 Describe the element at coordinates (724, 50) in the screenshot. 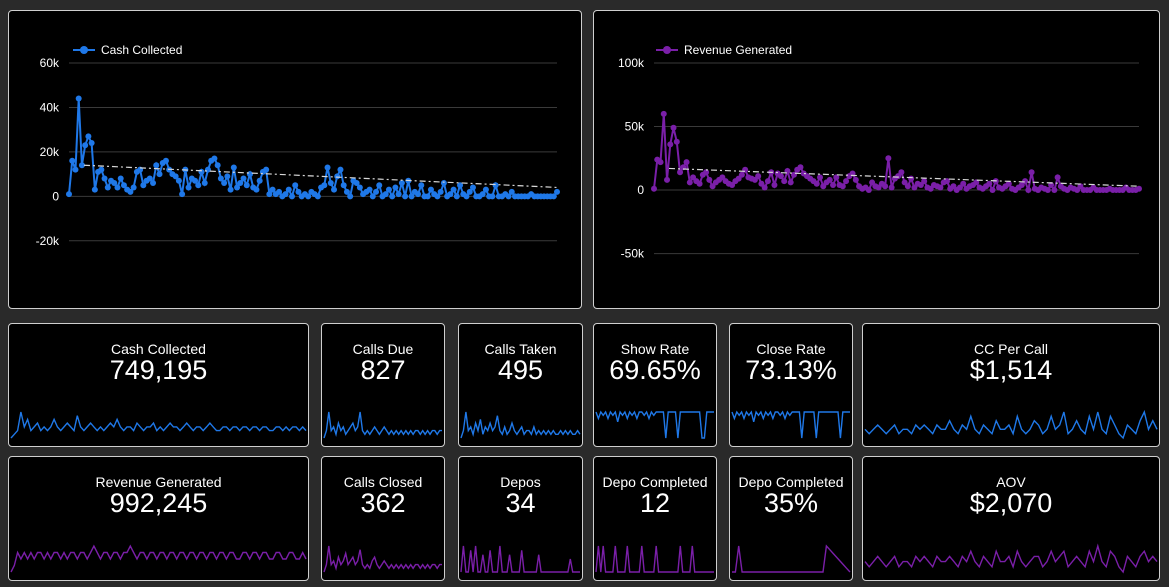

I see `chart-legend: Revenue Generated` at that location.